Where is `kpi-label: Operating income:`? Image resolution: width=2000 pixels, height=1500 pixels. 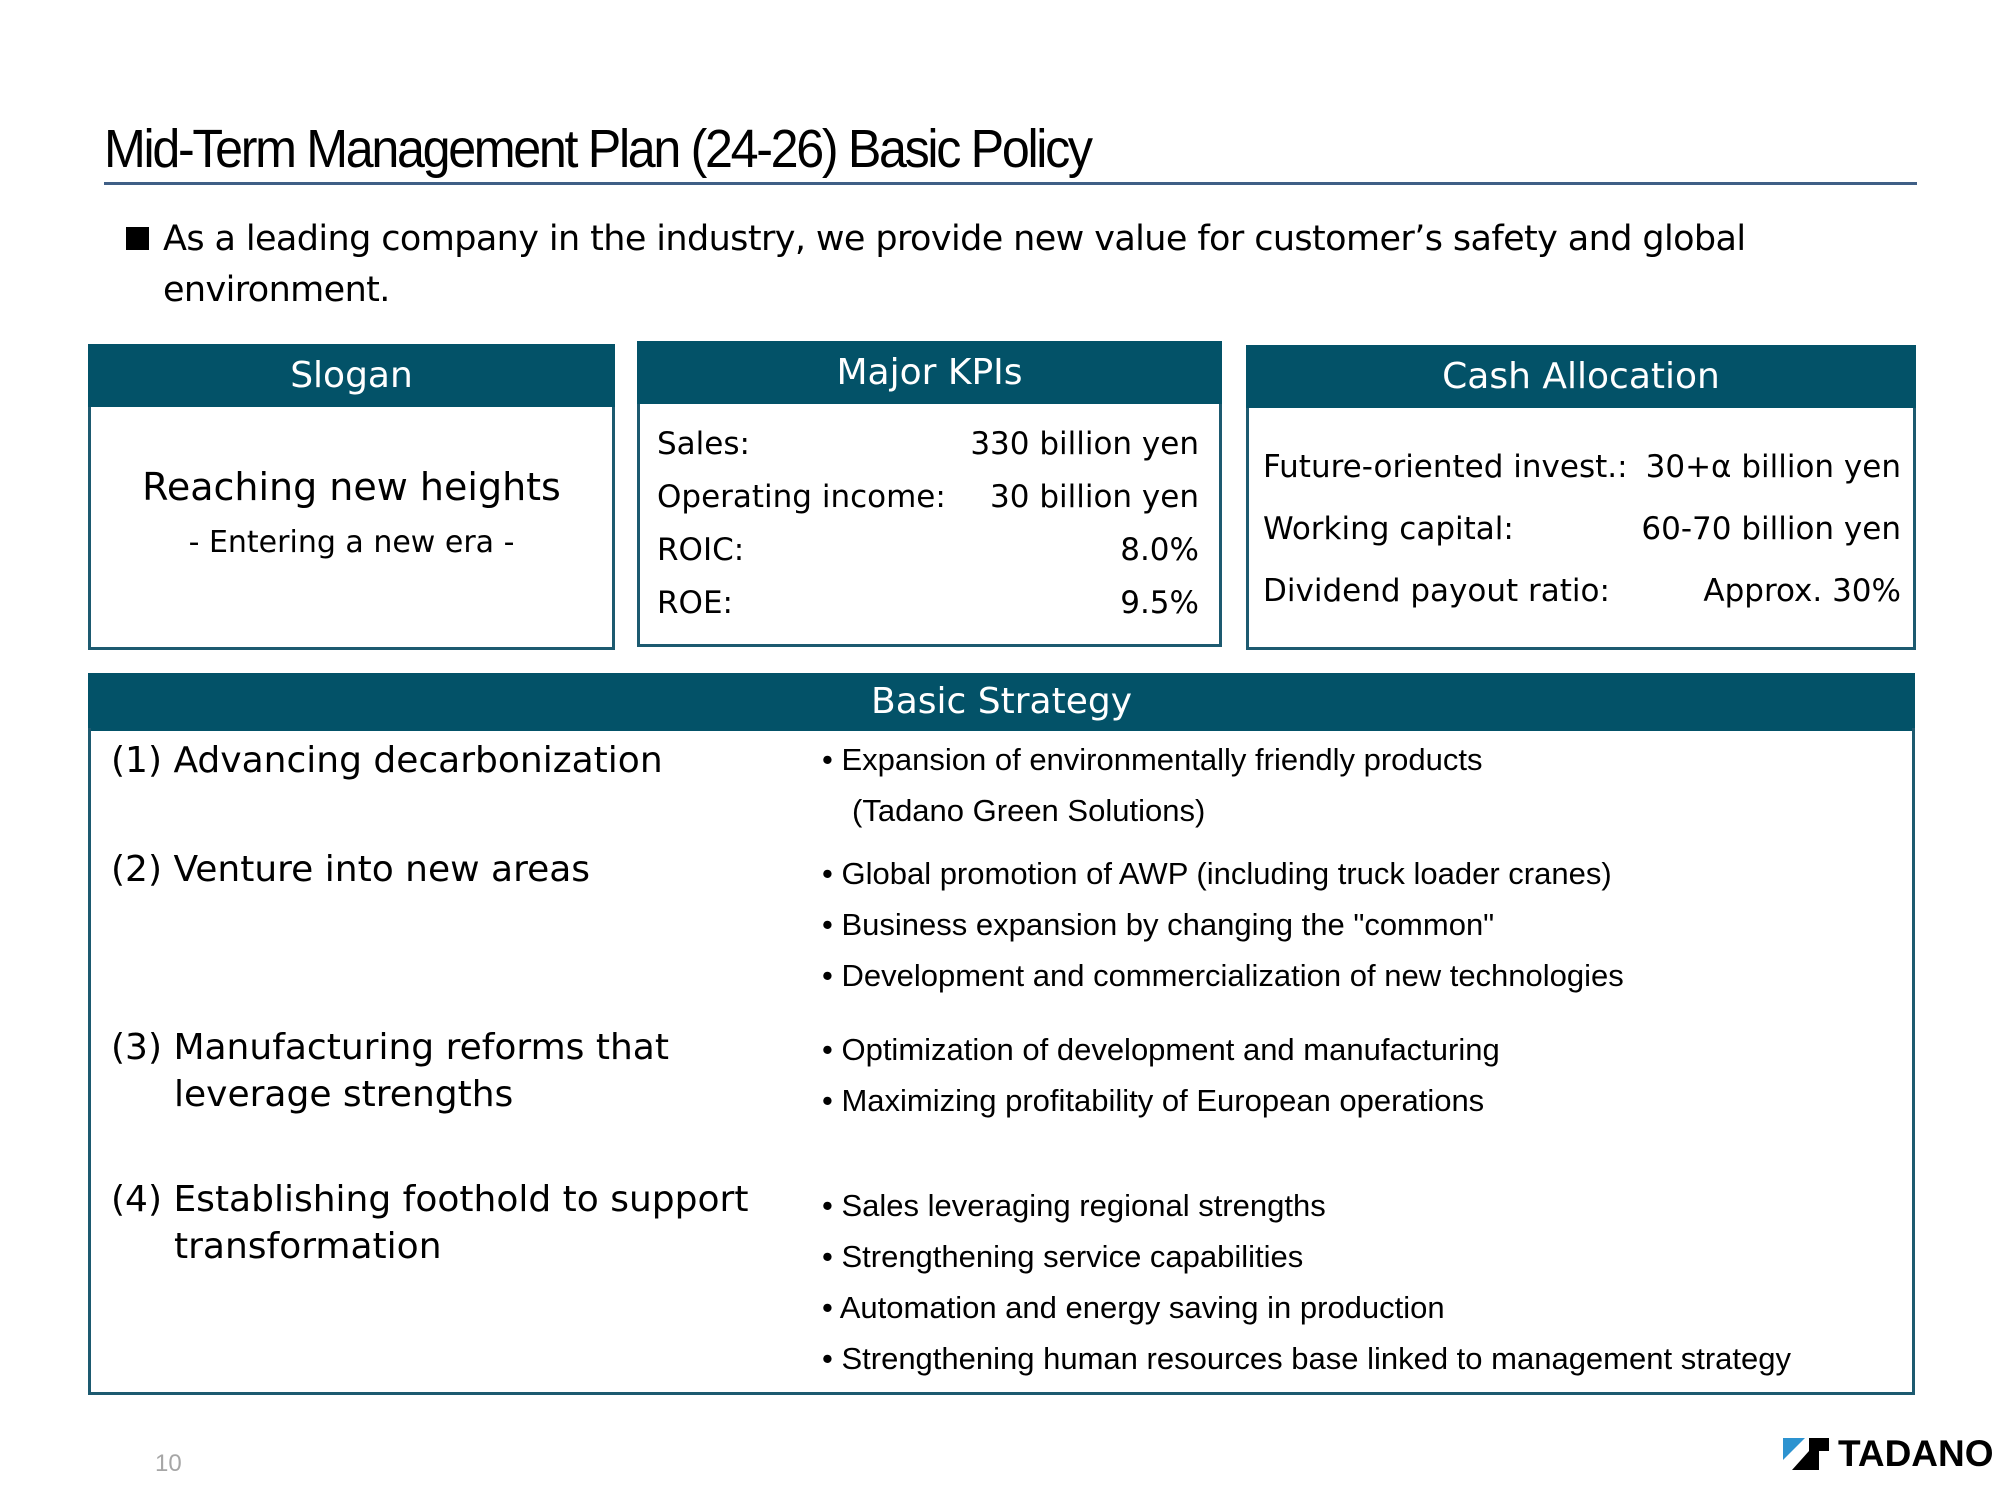 kpi-label: Operating income: is located at coordinates (801, 497).